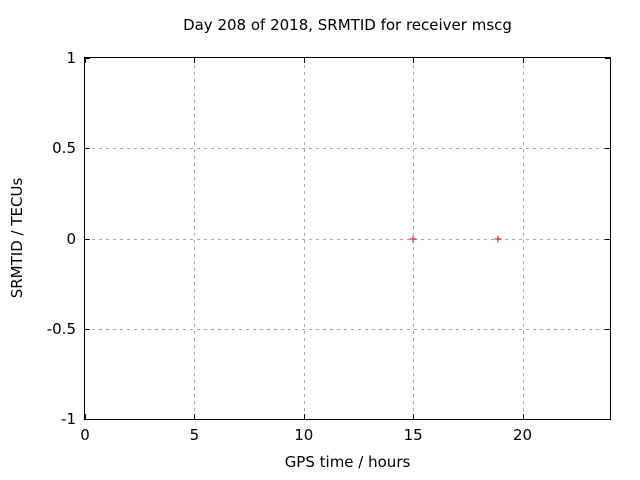 This screenshot has width=640, height=480. I want to click on y-tick-label: -1, so click(68, 419).